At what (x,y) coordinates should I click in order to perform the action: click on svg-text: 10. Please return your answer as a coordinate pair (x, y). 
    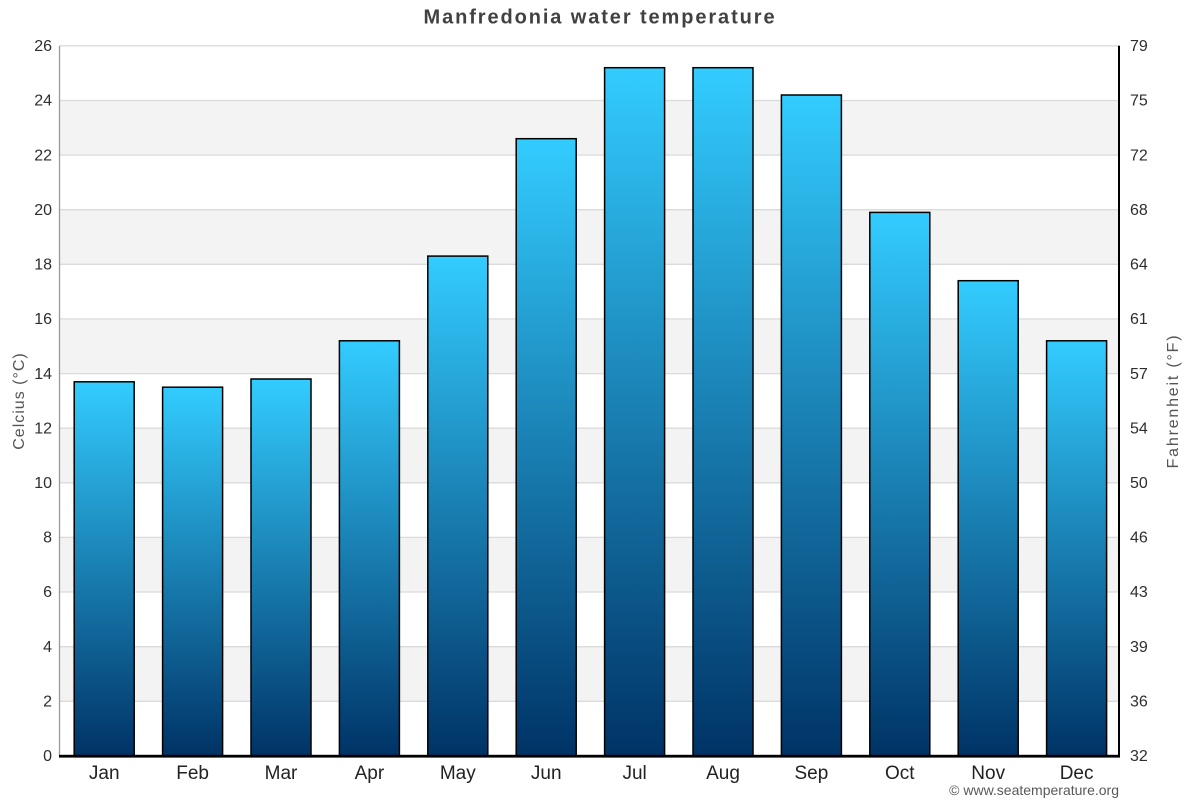
    Looking at the image, I should click on (43, 483).